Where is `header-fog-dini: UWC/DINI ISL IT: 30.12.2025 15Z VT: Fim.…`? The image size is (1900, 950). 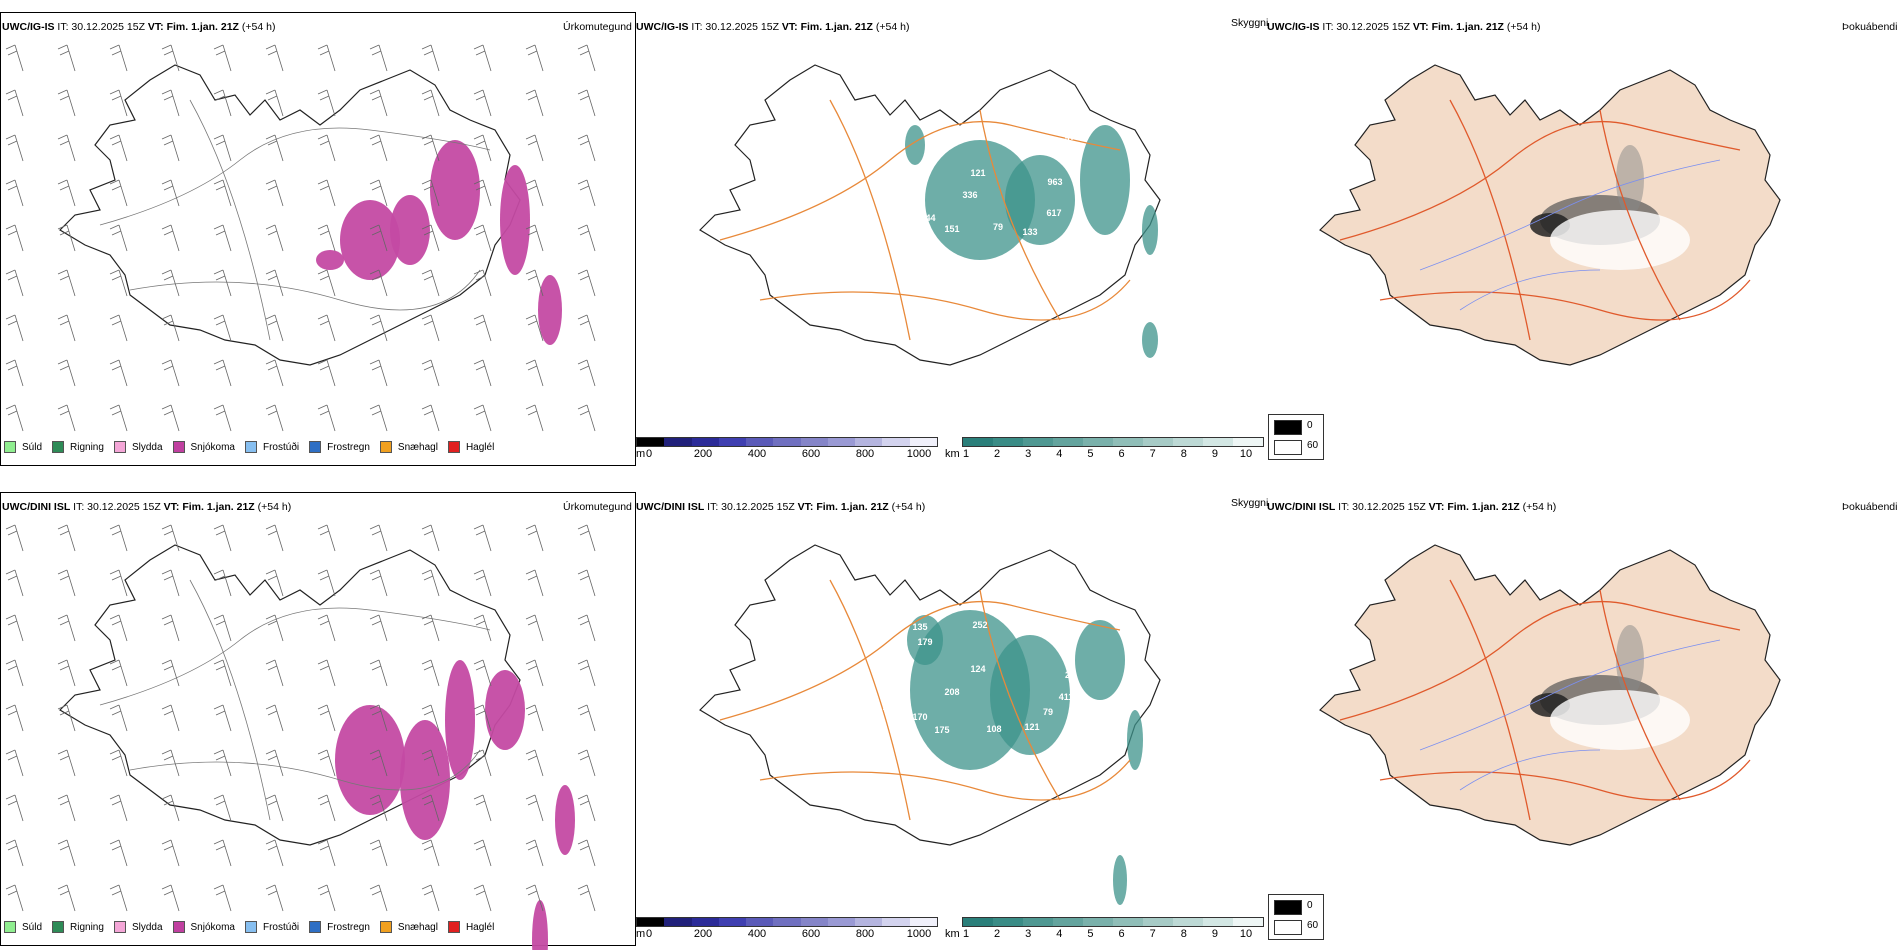
header-fog-dini: UWC/DINI ISL IT: 30.12.2025 15Z VT: Fim.… is located at coordinates (1412, 507).